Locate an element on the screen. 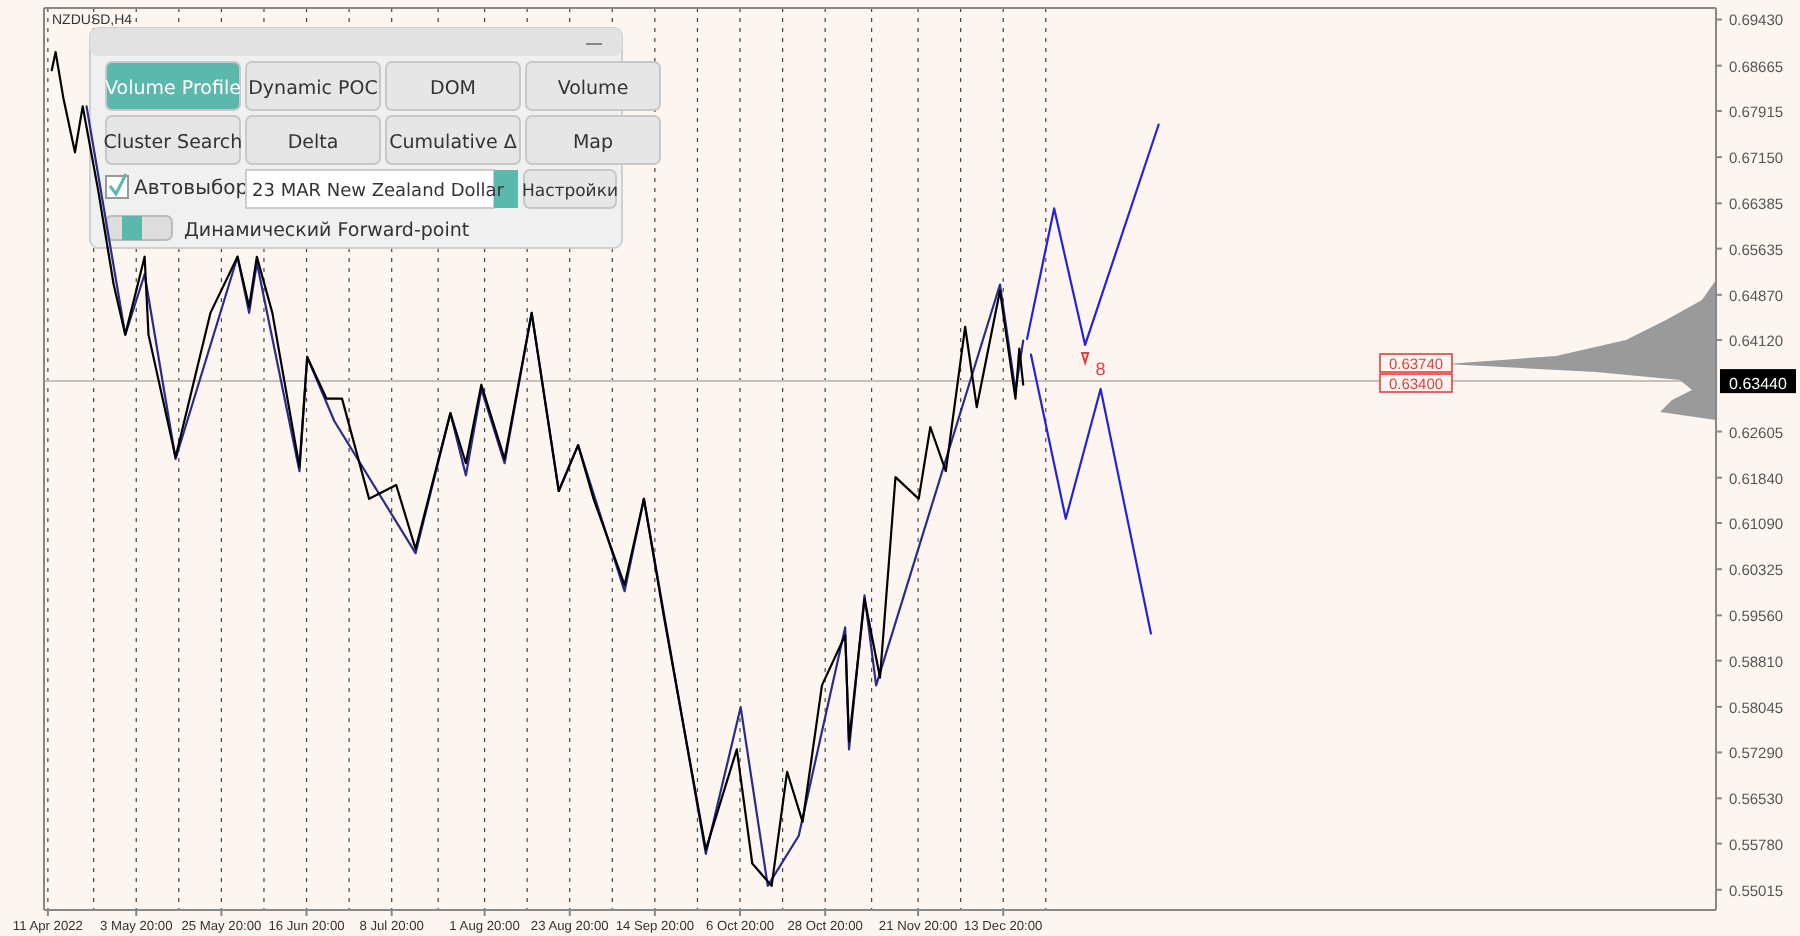 The image size is (1800, 936). annotation: Volume is located at coordinates (593, 89).